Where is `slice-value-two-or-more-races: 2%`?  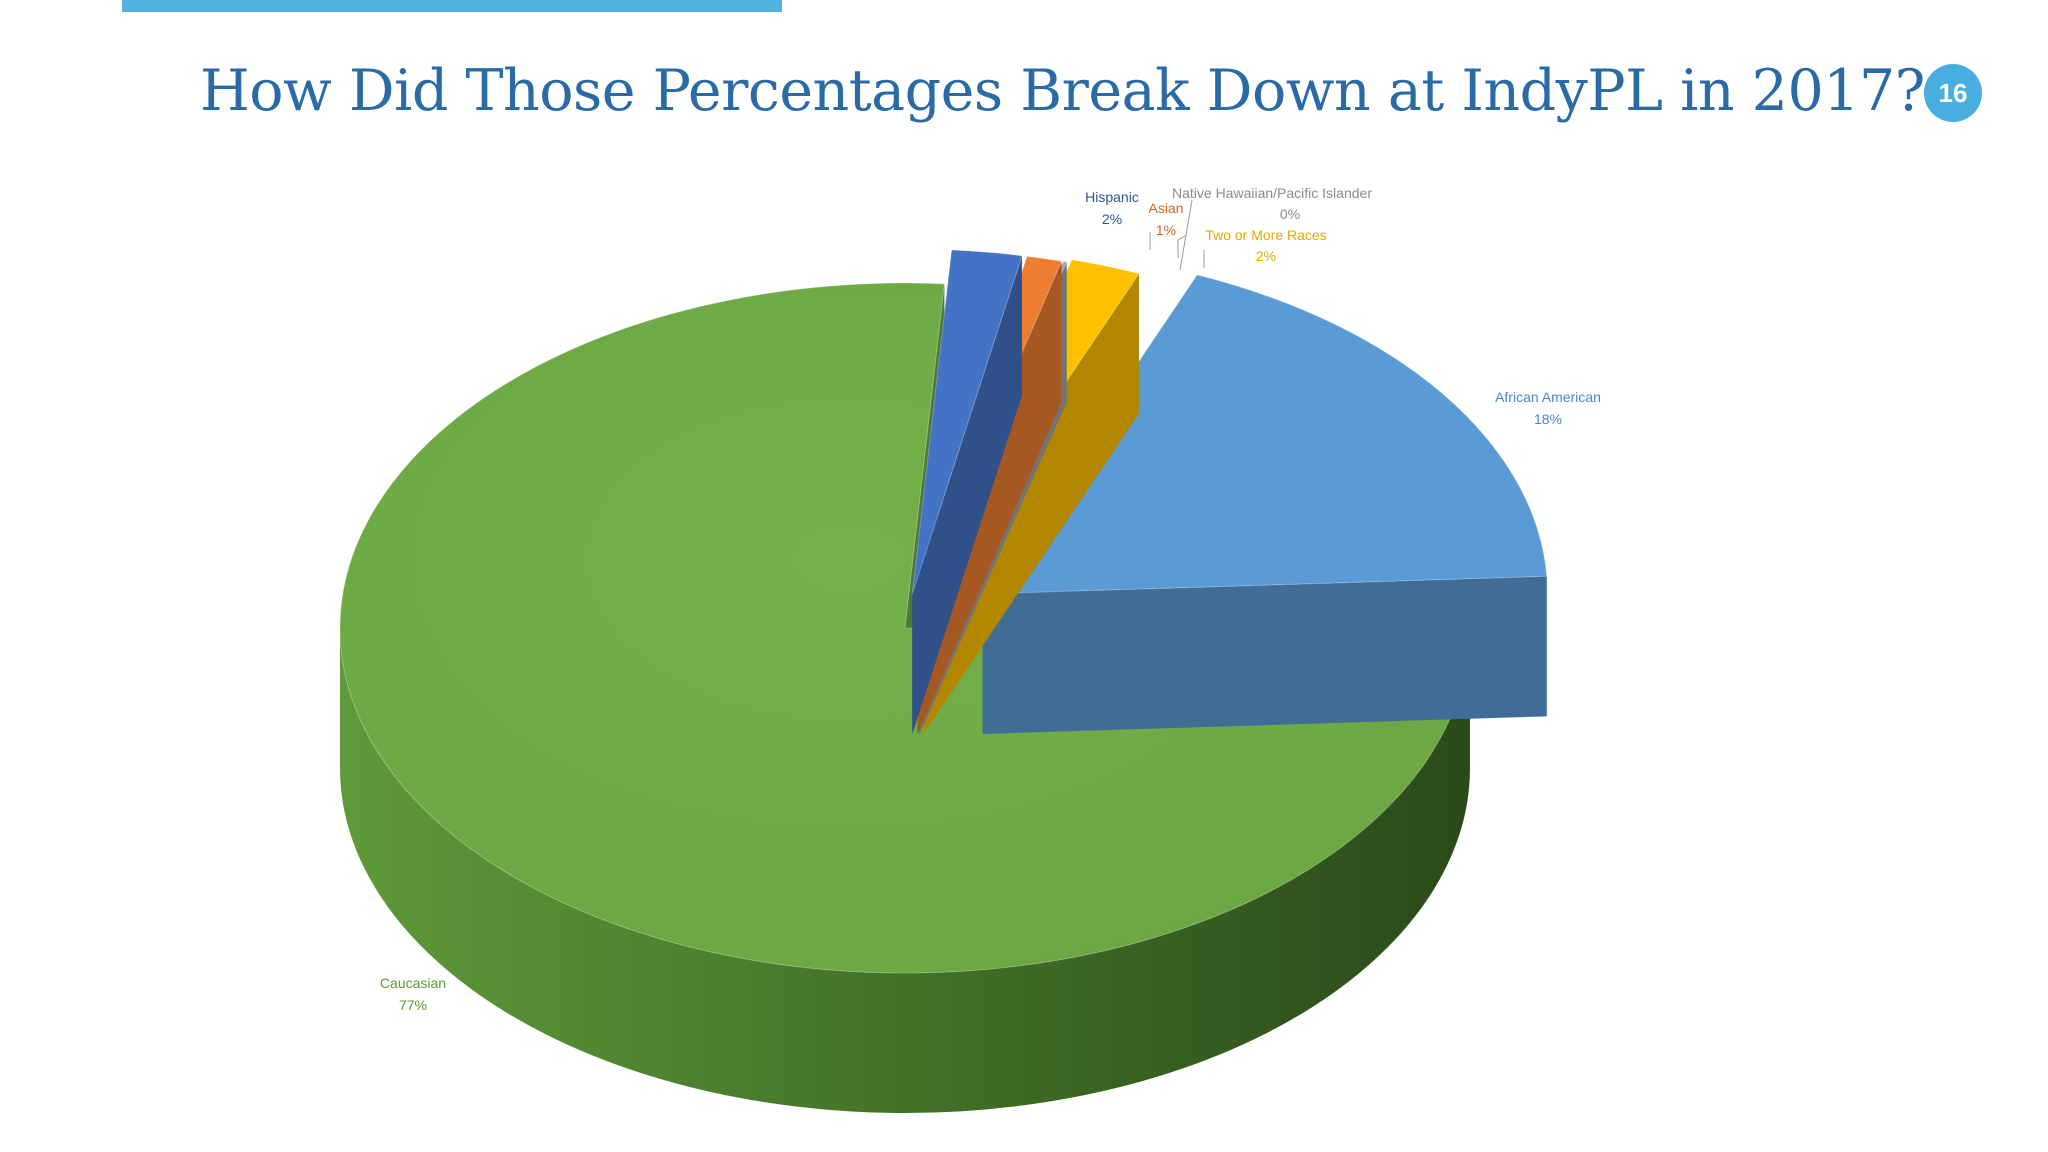
slice-value-two-or-more-races: 2% is located at coordinates (1266, 256).